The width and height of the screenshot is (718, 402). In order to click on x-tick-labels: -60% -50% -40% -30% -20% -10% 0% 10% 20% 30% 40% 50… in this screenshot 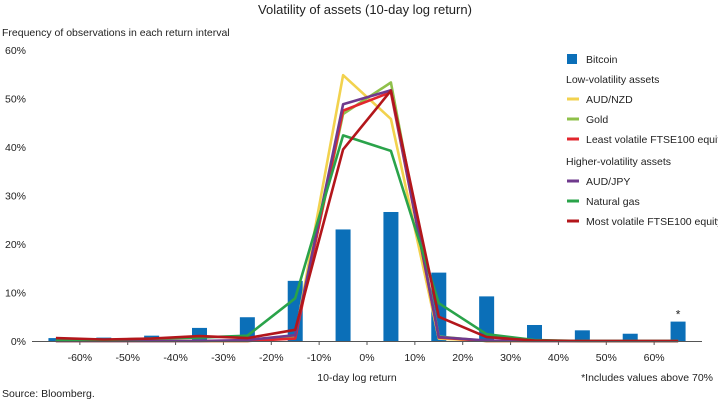, I will do `click(366, 352)`.